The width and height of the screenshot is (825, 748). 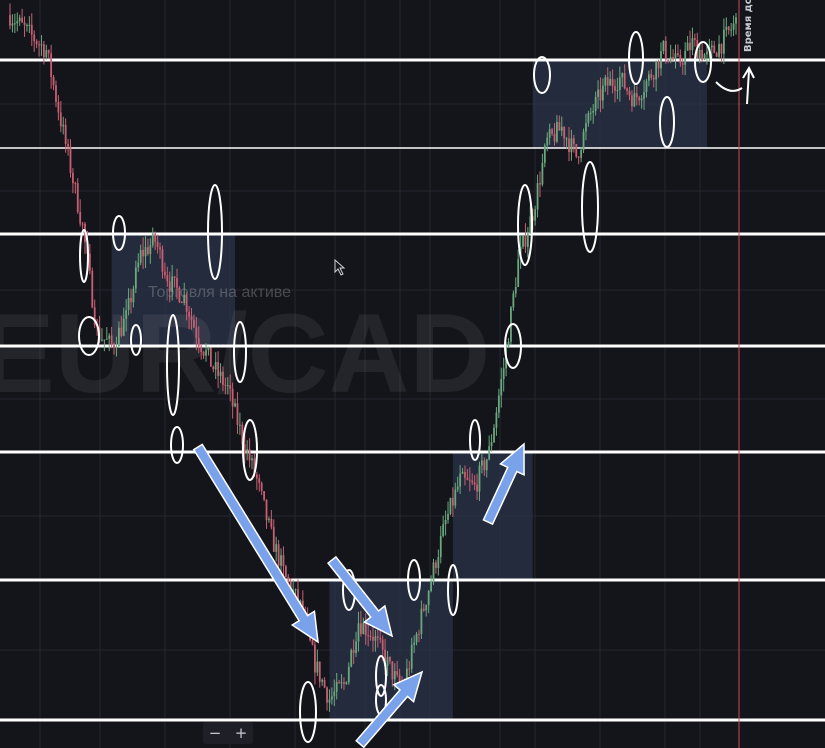 I want to click on zoom-out-button: −, so click(x=215, y=733).